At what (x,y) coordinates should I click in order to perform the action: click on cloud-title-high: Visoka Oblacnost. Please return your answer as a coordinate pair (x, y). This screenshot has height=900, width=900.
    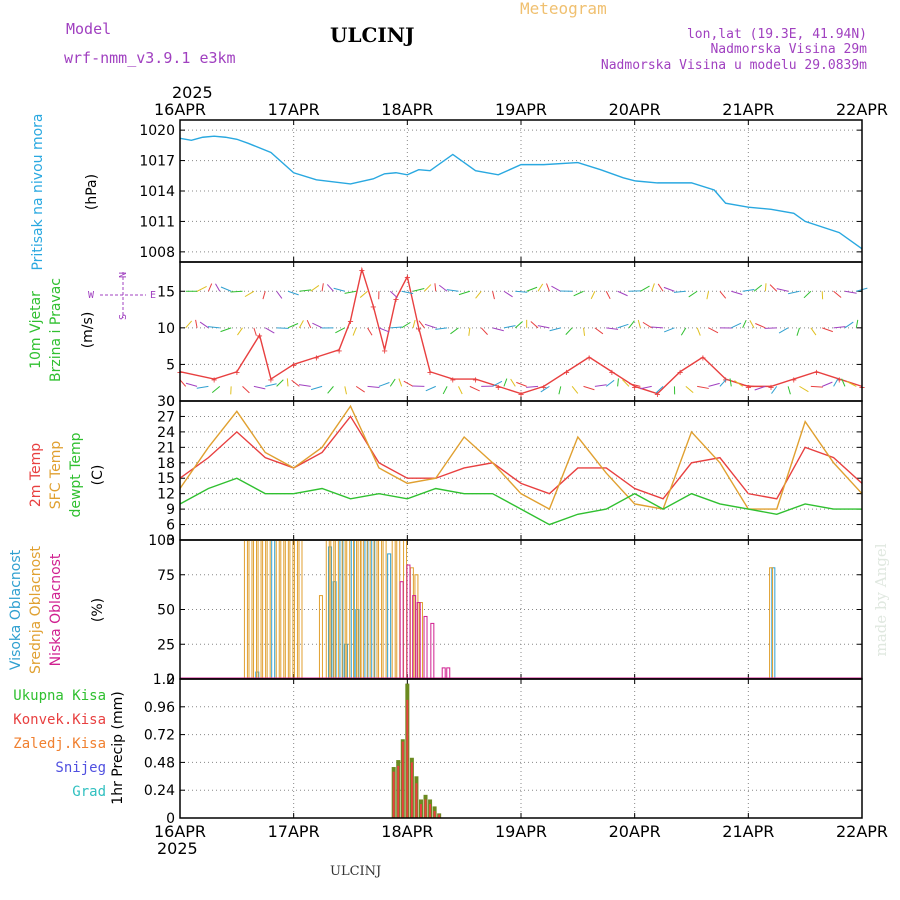
    Looking at the image, I should click on (16, 609).